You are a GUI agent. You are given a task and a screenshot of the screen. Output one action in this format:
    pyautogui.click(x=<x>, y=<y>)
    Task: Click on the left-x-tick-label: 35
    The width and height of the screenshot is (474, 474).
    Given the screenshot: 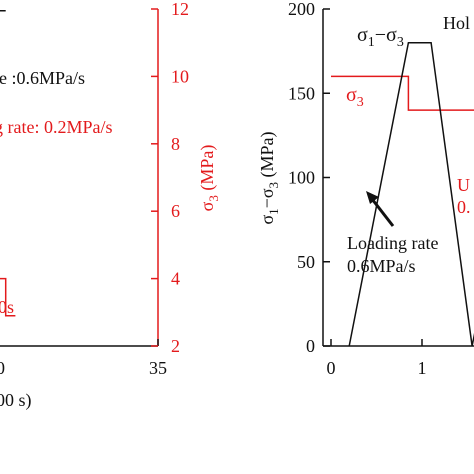 What is the action you would take?
    pyautogui.click(x=158, y=368)
    